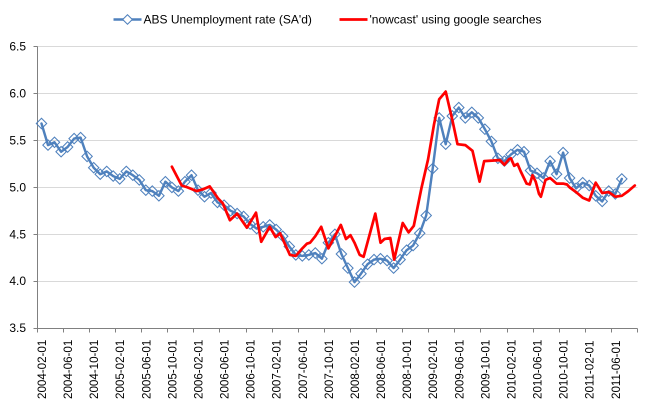 This screenshot has width=653, height=413. What do you see at coordinates (485, 369) in the screenshot?
I see `svg-text: 2009-10-01` at bounding box center [485, 369].